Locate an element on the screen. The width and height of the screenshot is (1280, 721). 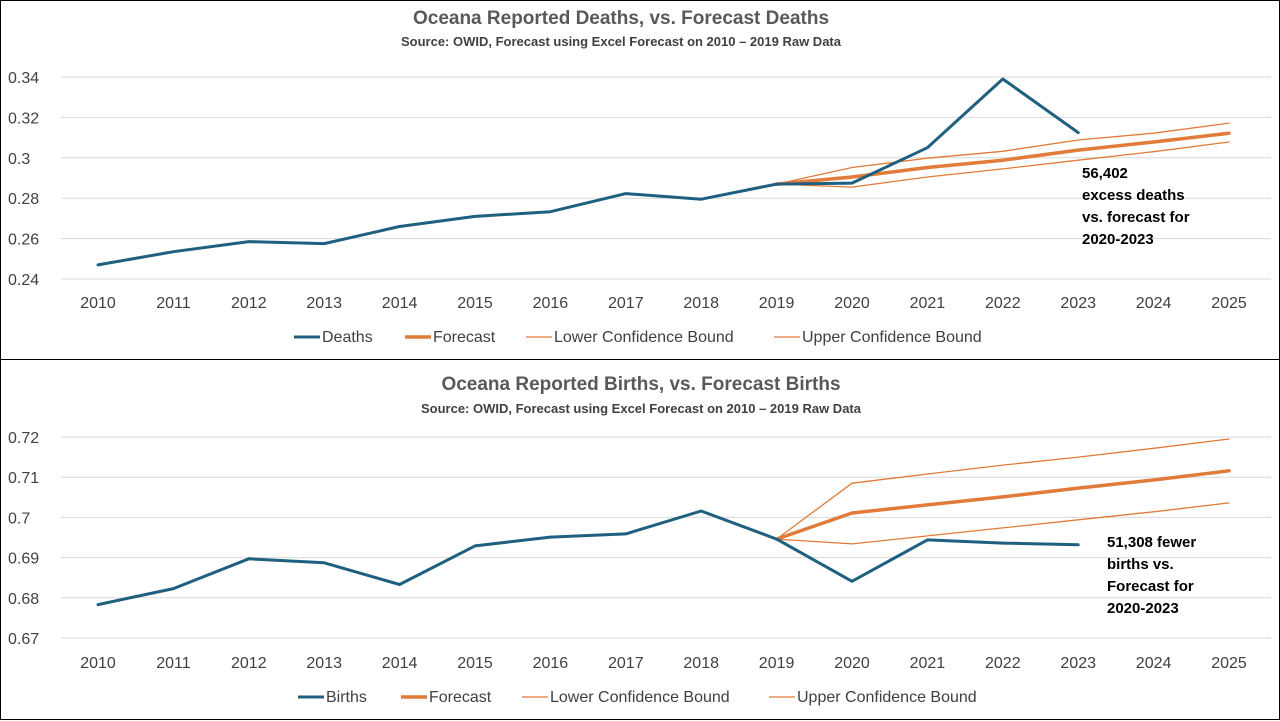
y-tick-label: 0.24 is located at coordinates (23, 280).